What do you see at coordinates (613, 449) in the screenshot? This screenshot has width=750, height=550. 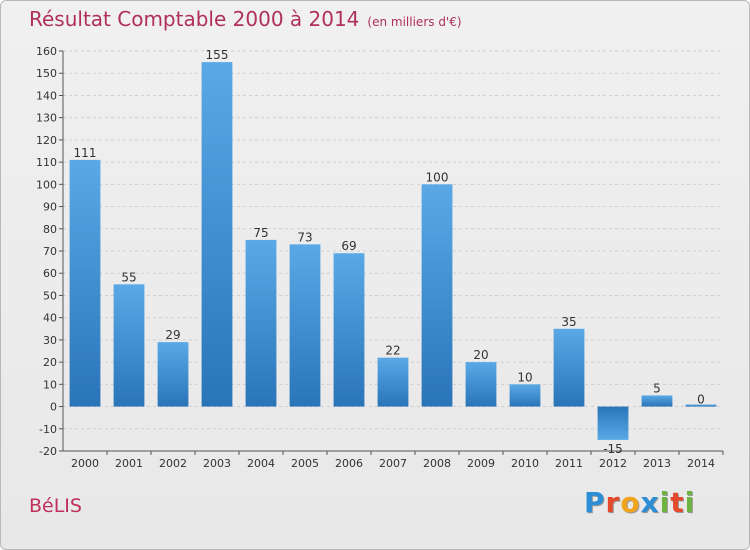 I see `value-label: -15` at bounding box center [613, 449].